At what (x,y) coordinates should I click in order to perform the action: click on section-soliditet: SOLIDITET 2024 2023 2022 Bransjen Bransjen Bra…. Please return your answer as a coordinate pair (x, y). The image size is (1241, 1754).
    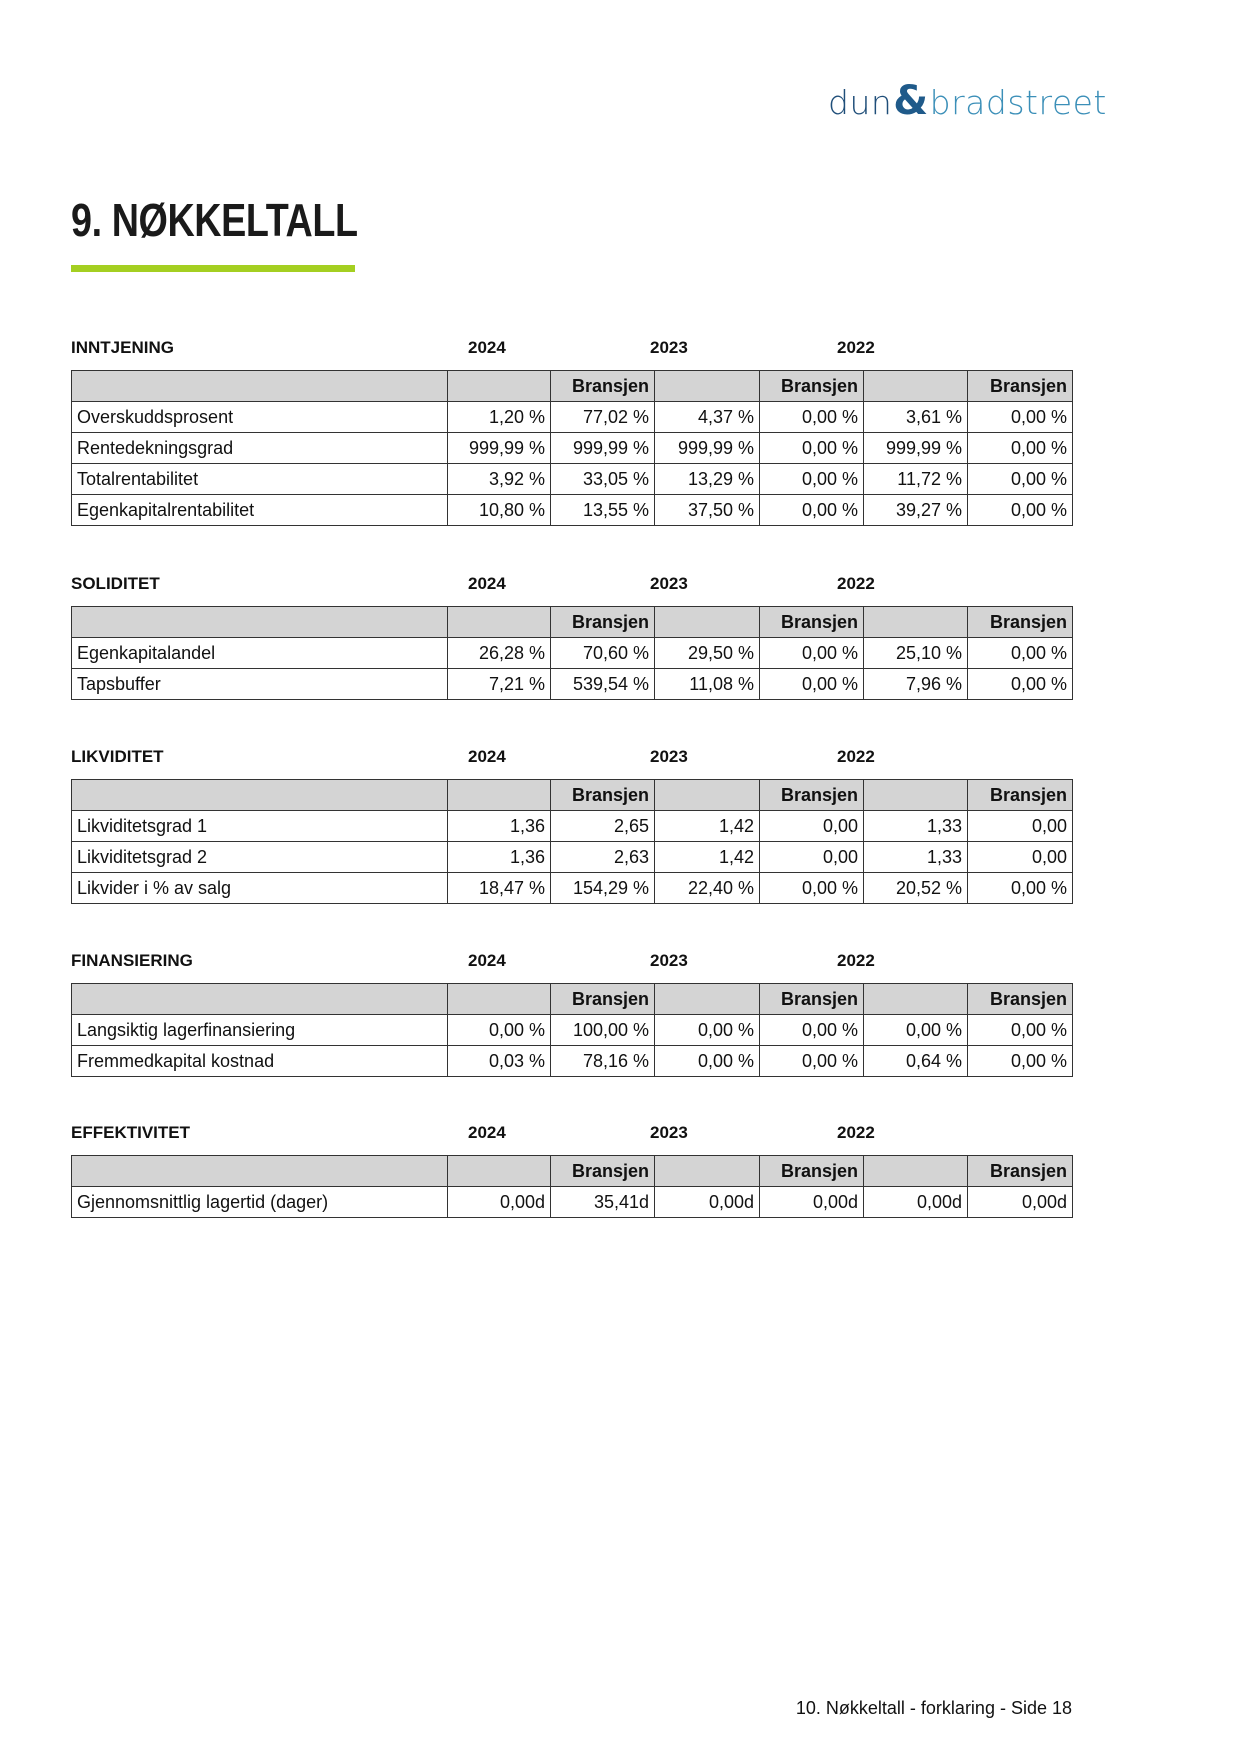
    Looking at the image, I should click on (572, 637).